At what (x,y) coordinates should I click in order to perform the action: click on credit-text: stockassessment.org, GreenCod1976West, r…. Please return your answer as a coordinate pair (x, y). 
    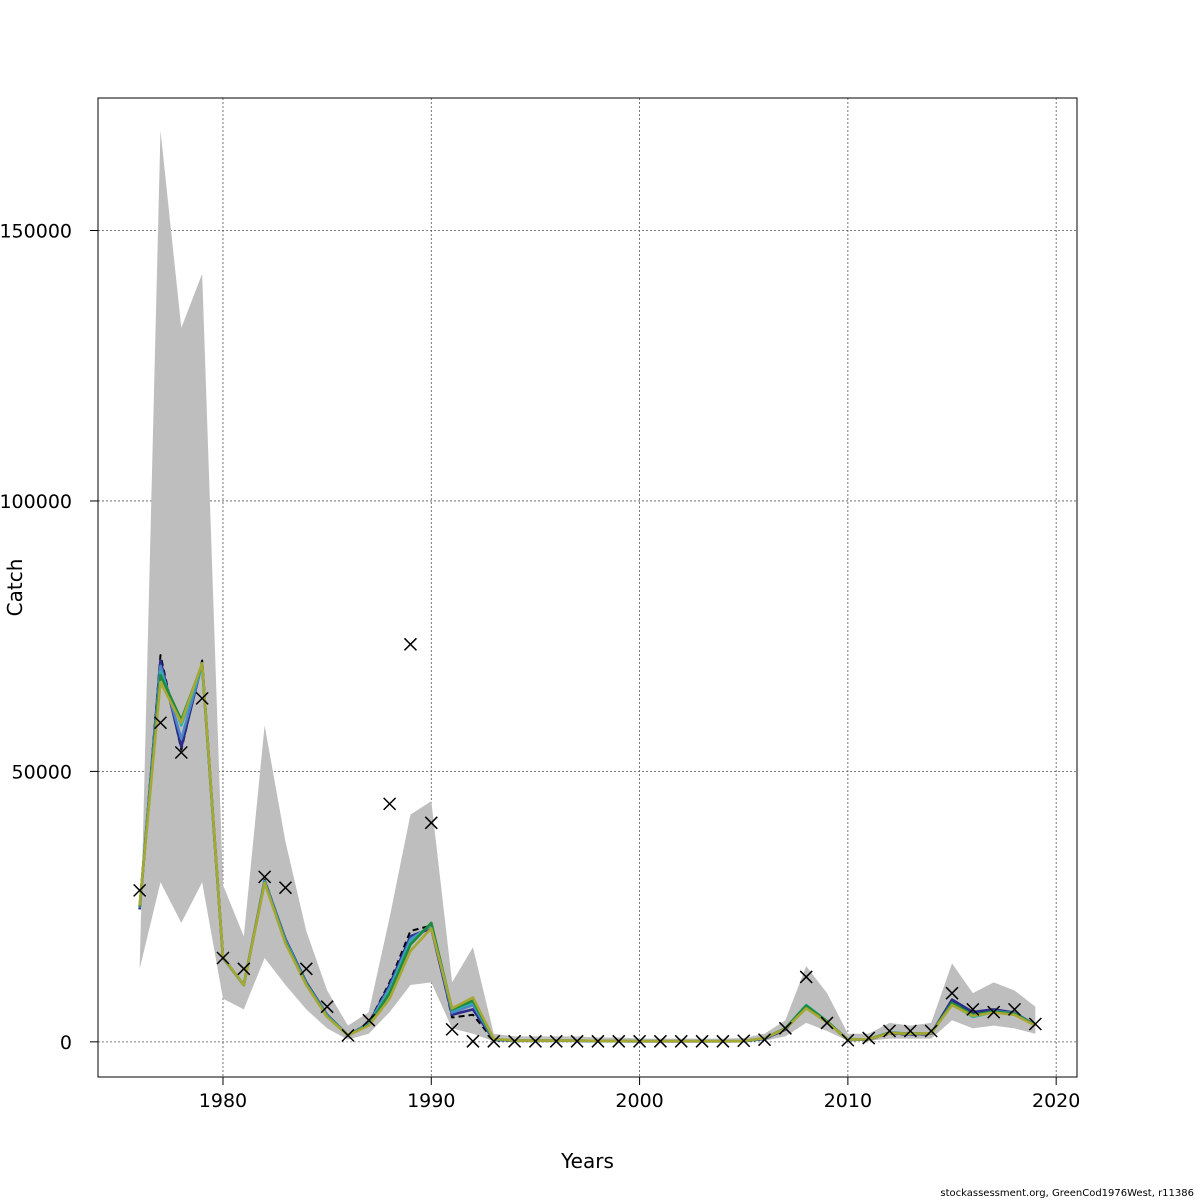
    Looking at the image, I should click on (1067, 1193).